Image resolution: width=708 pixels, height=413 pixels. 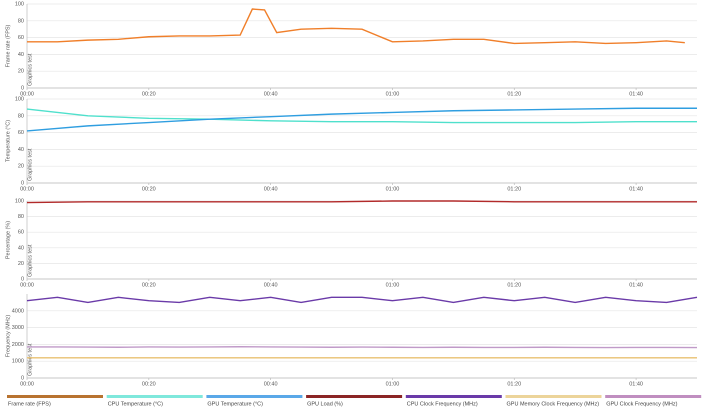 I want to click on legend-label: GPU Load (%), so click(x=325, y=404).